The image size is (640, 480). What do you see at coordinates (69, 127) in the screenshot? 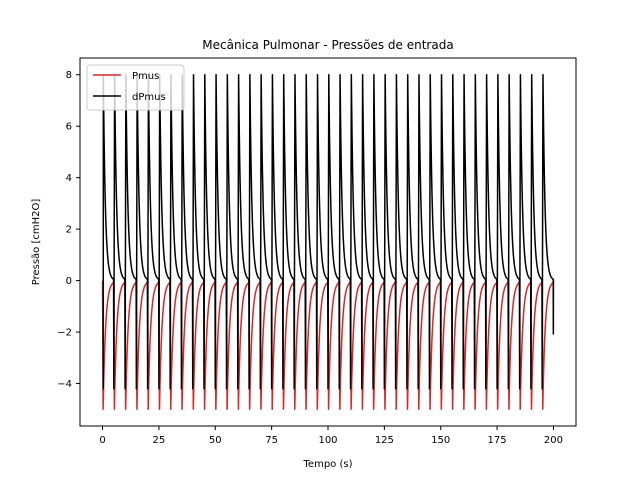
I see `y-tick-label: 6` at bounding box center [69, 127].